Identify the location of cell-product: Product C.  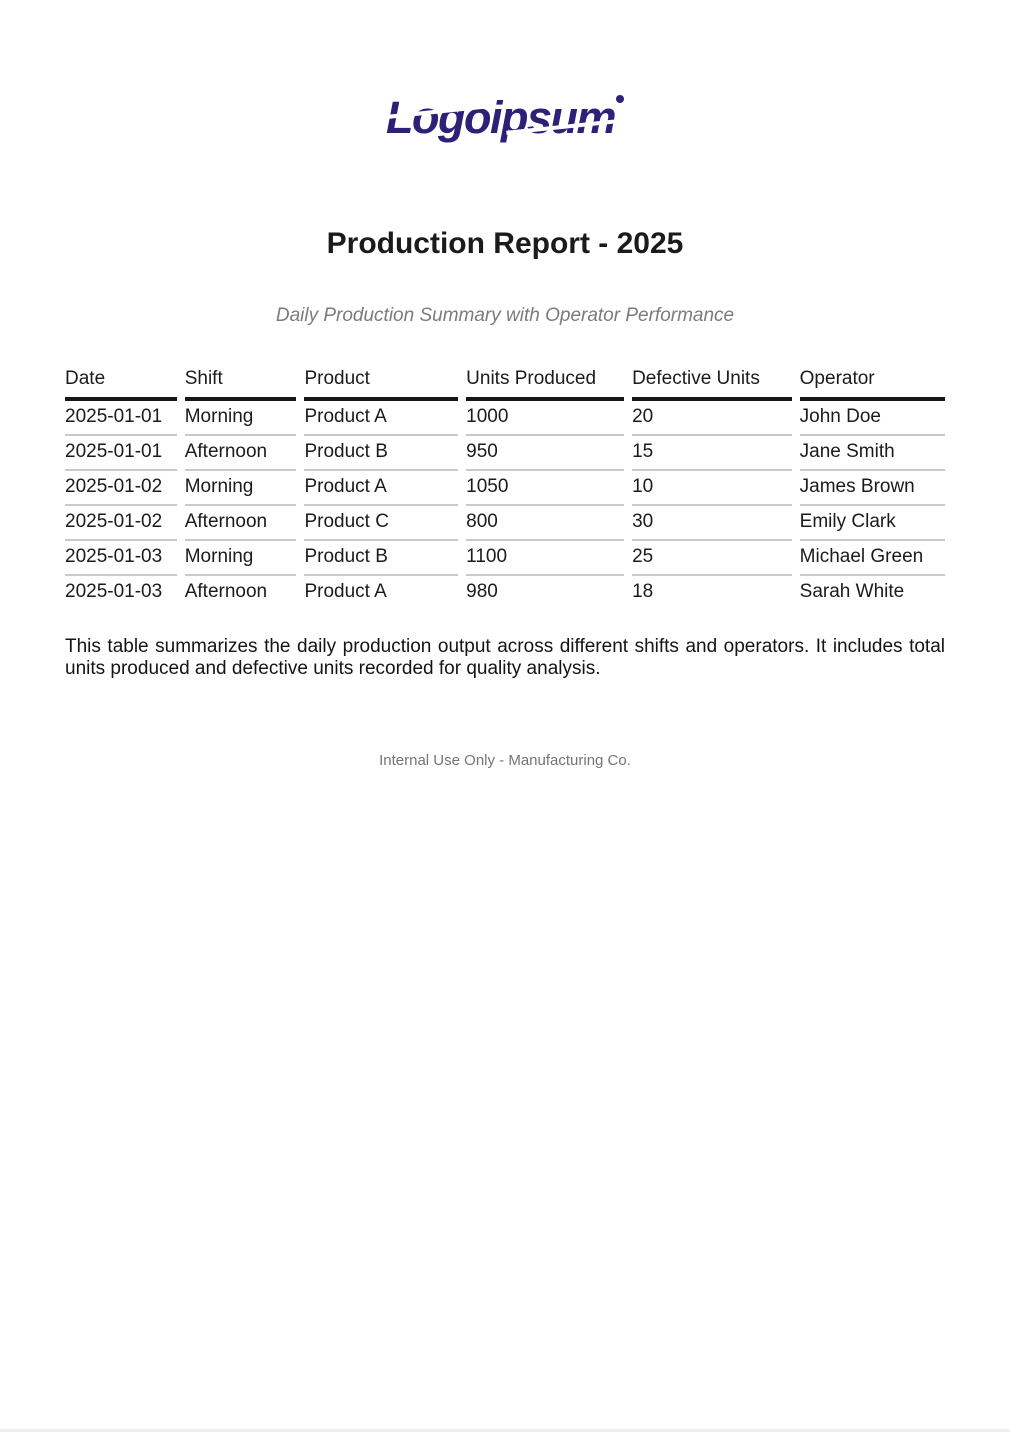
(381, 523).